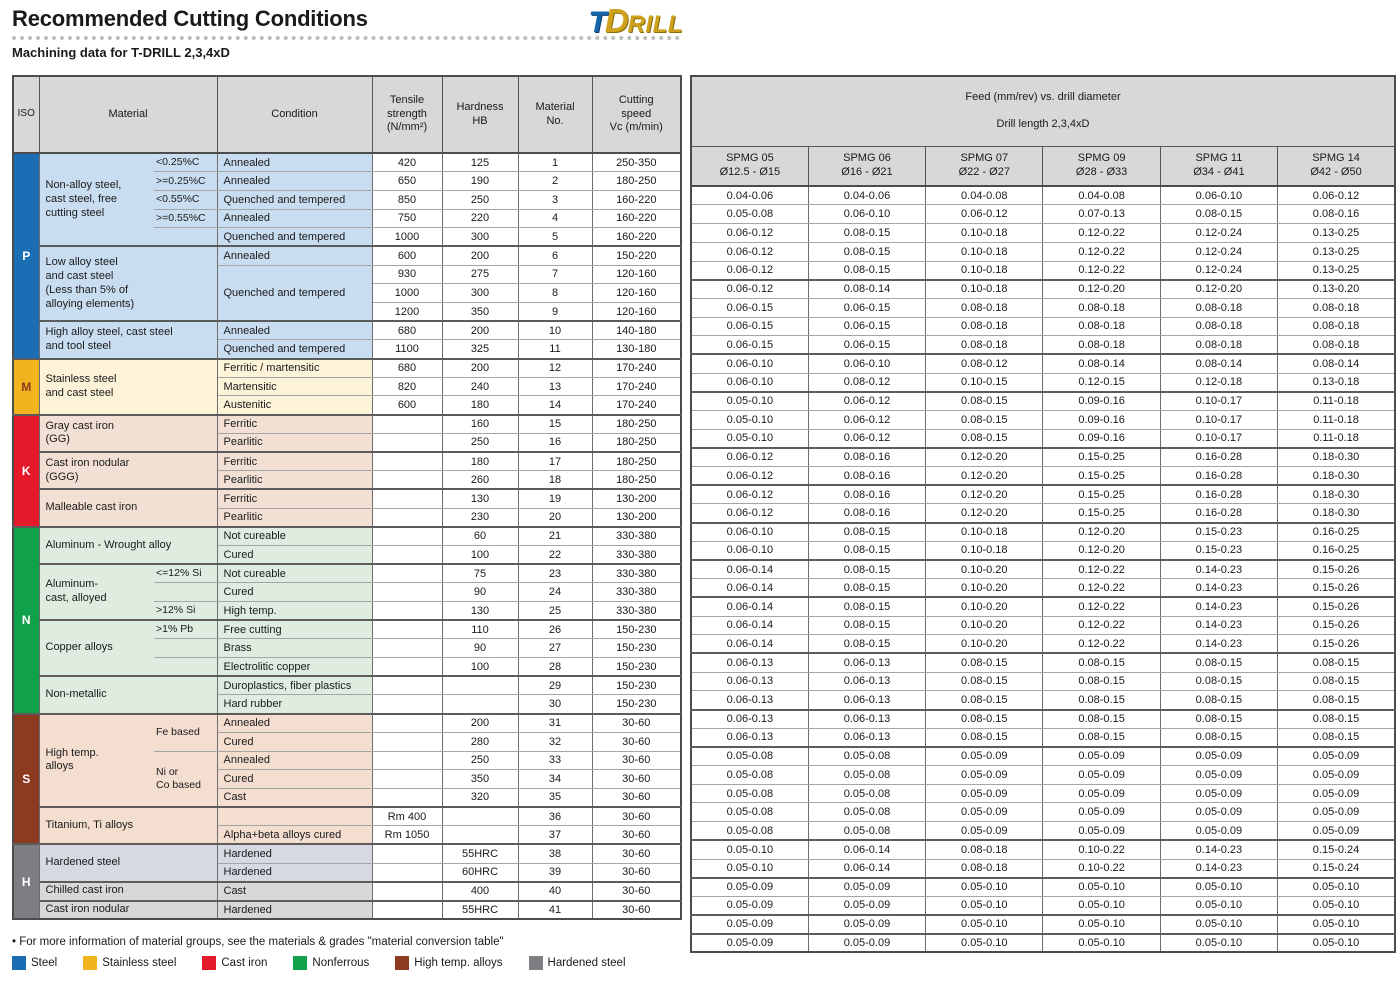 This screenshot has height=1000, width=1400. I want to click on feed-cell: 0.10-0.15, so click(984, 382).